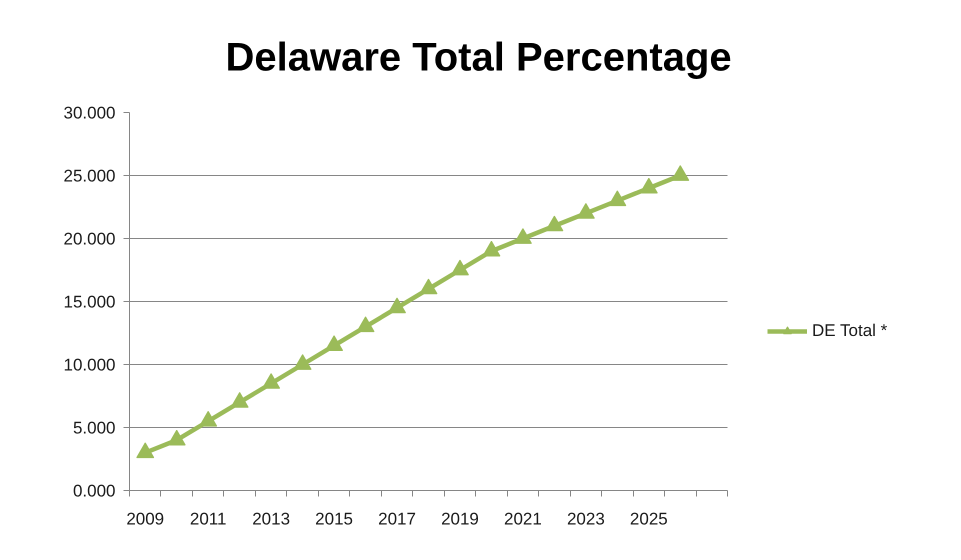  What do you see at coordinates (397, 519) in the screenshot?
I see `x-tick-label: 2017` at bounding box center [397, 519].